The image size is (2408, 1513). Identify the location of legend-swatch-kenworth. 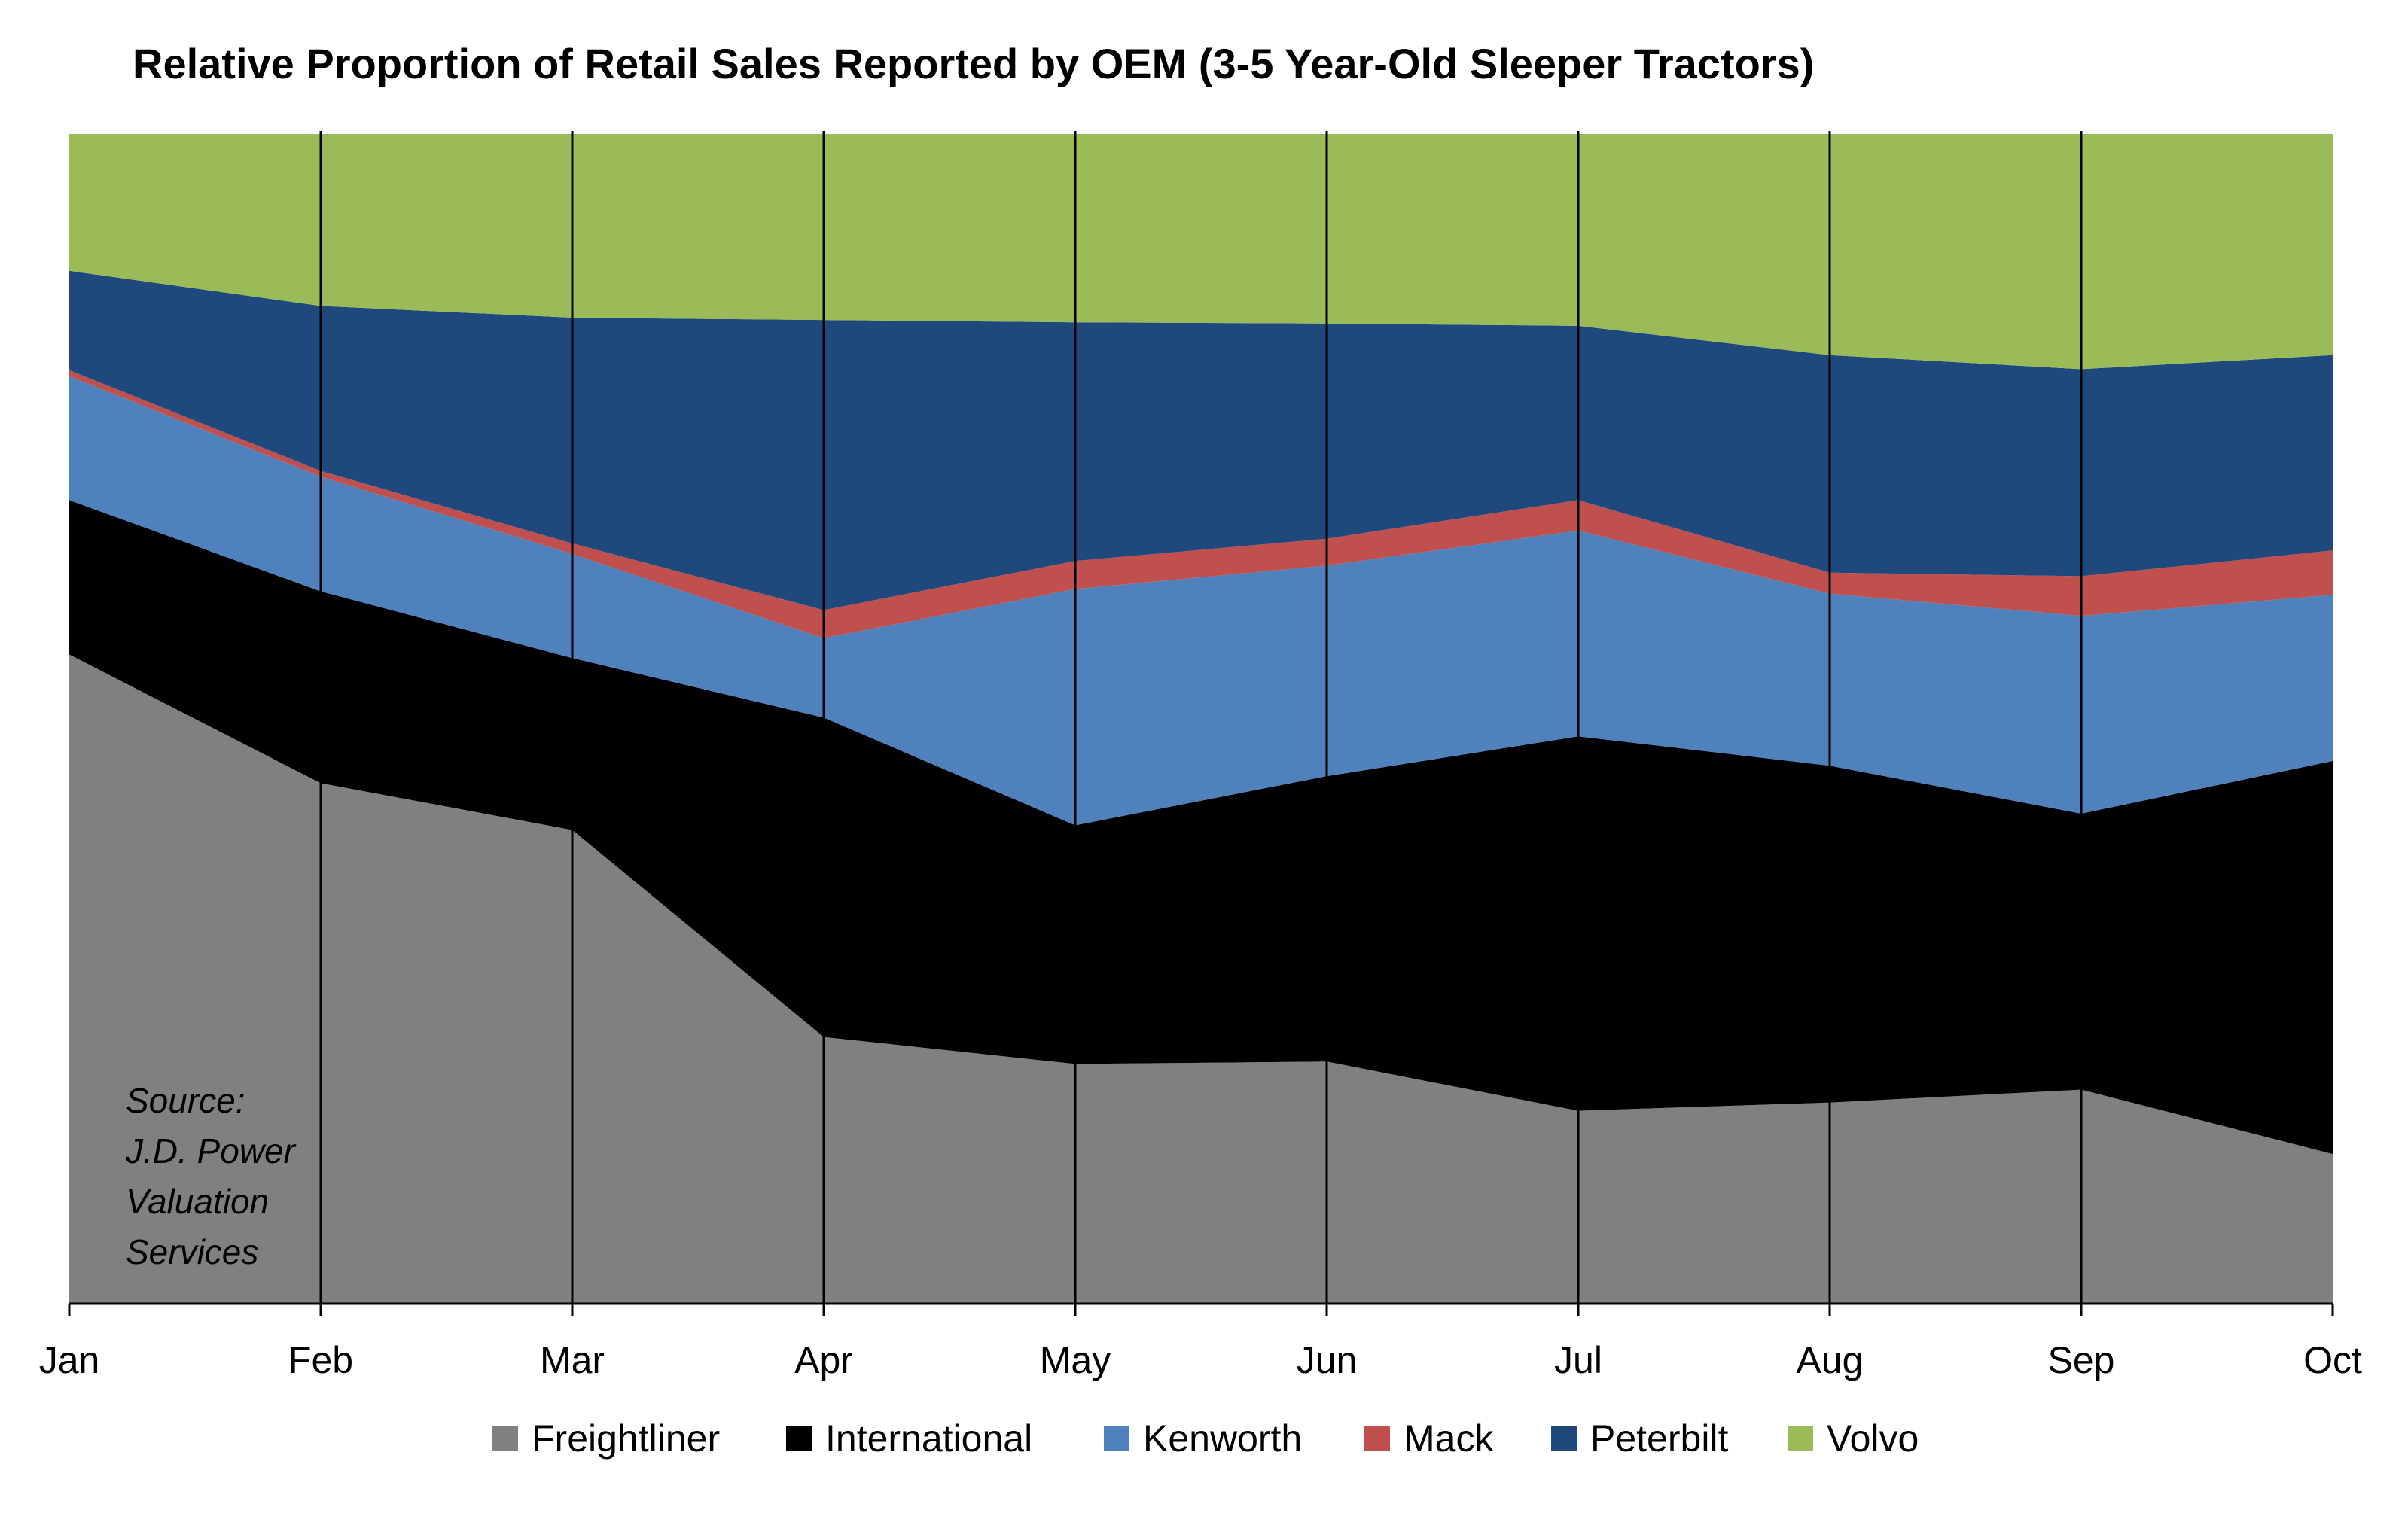
(1116, 1438).